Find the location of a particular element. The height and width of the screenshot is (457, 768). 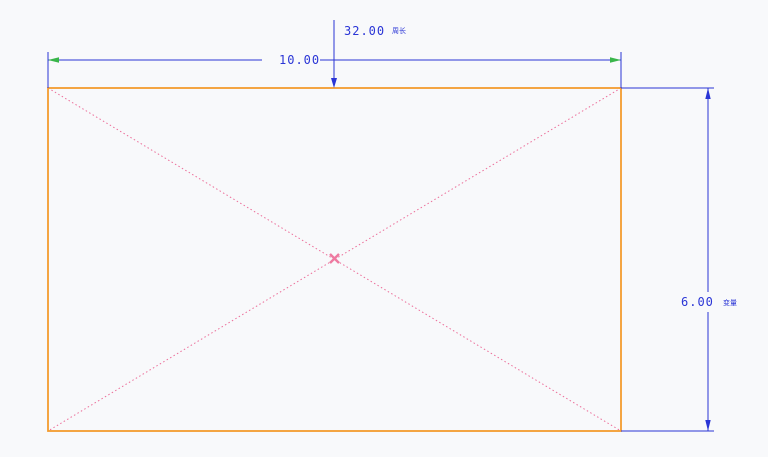

width-dimension: 10.00 is located at coordinates (334, 70).